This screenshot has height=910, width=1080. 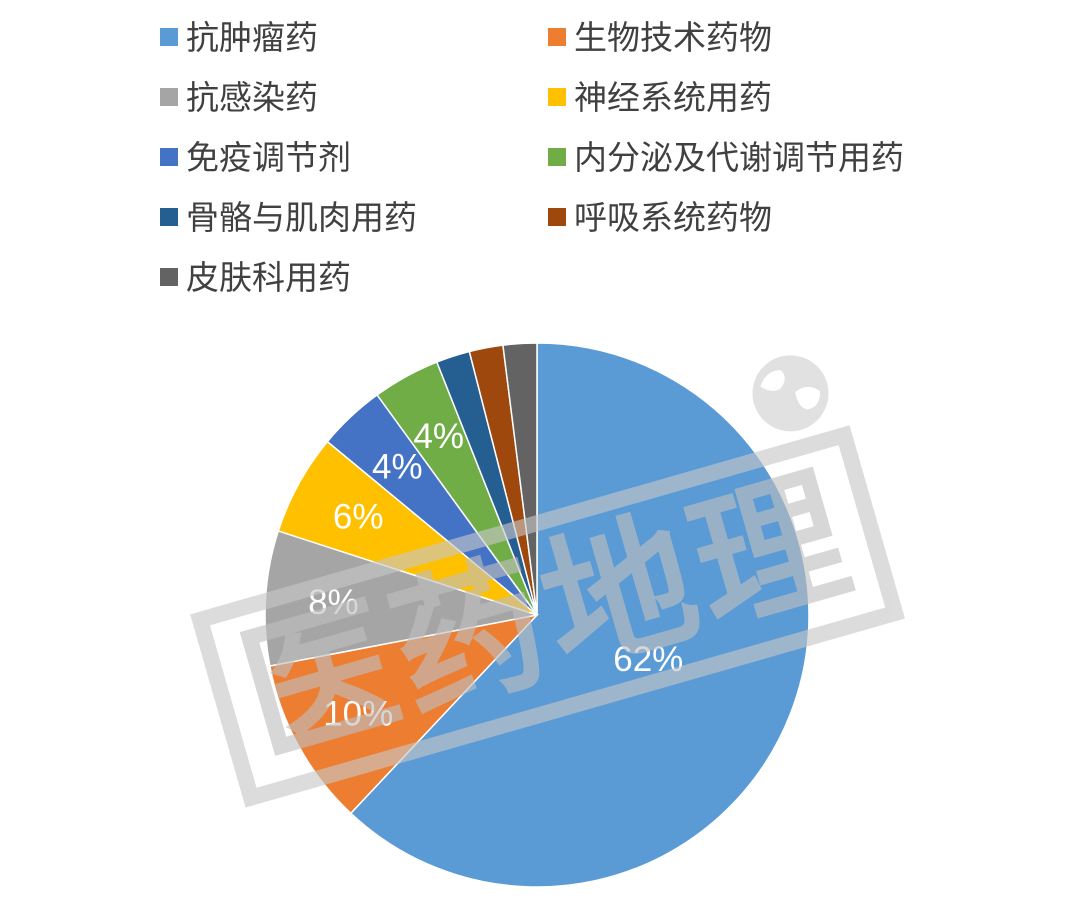 What do you see at coordinates (268, 157) in the screenshot?
I see `legend-item-label: 免疫调节剂` at bounding box center [268, 157].